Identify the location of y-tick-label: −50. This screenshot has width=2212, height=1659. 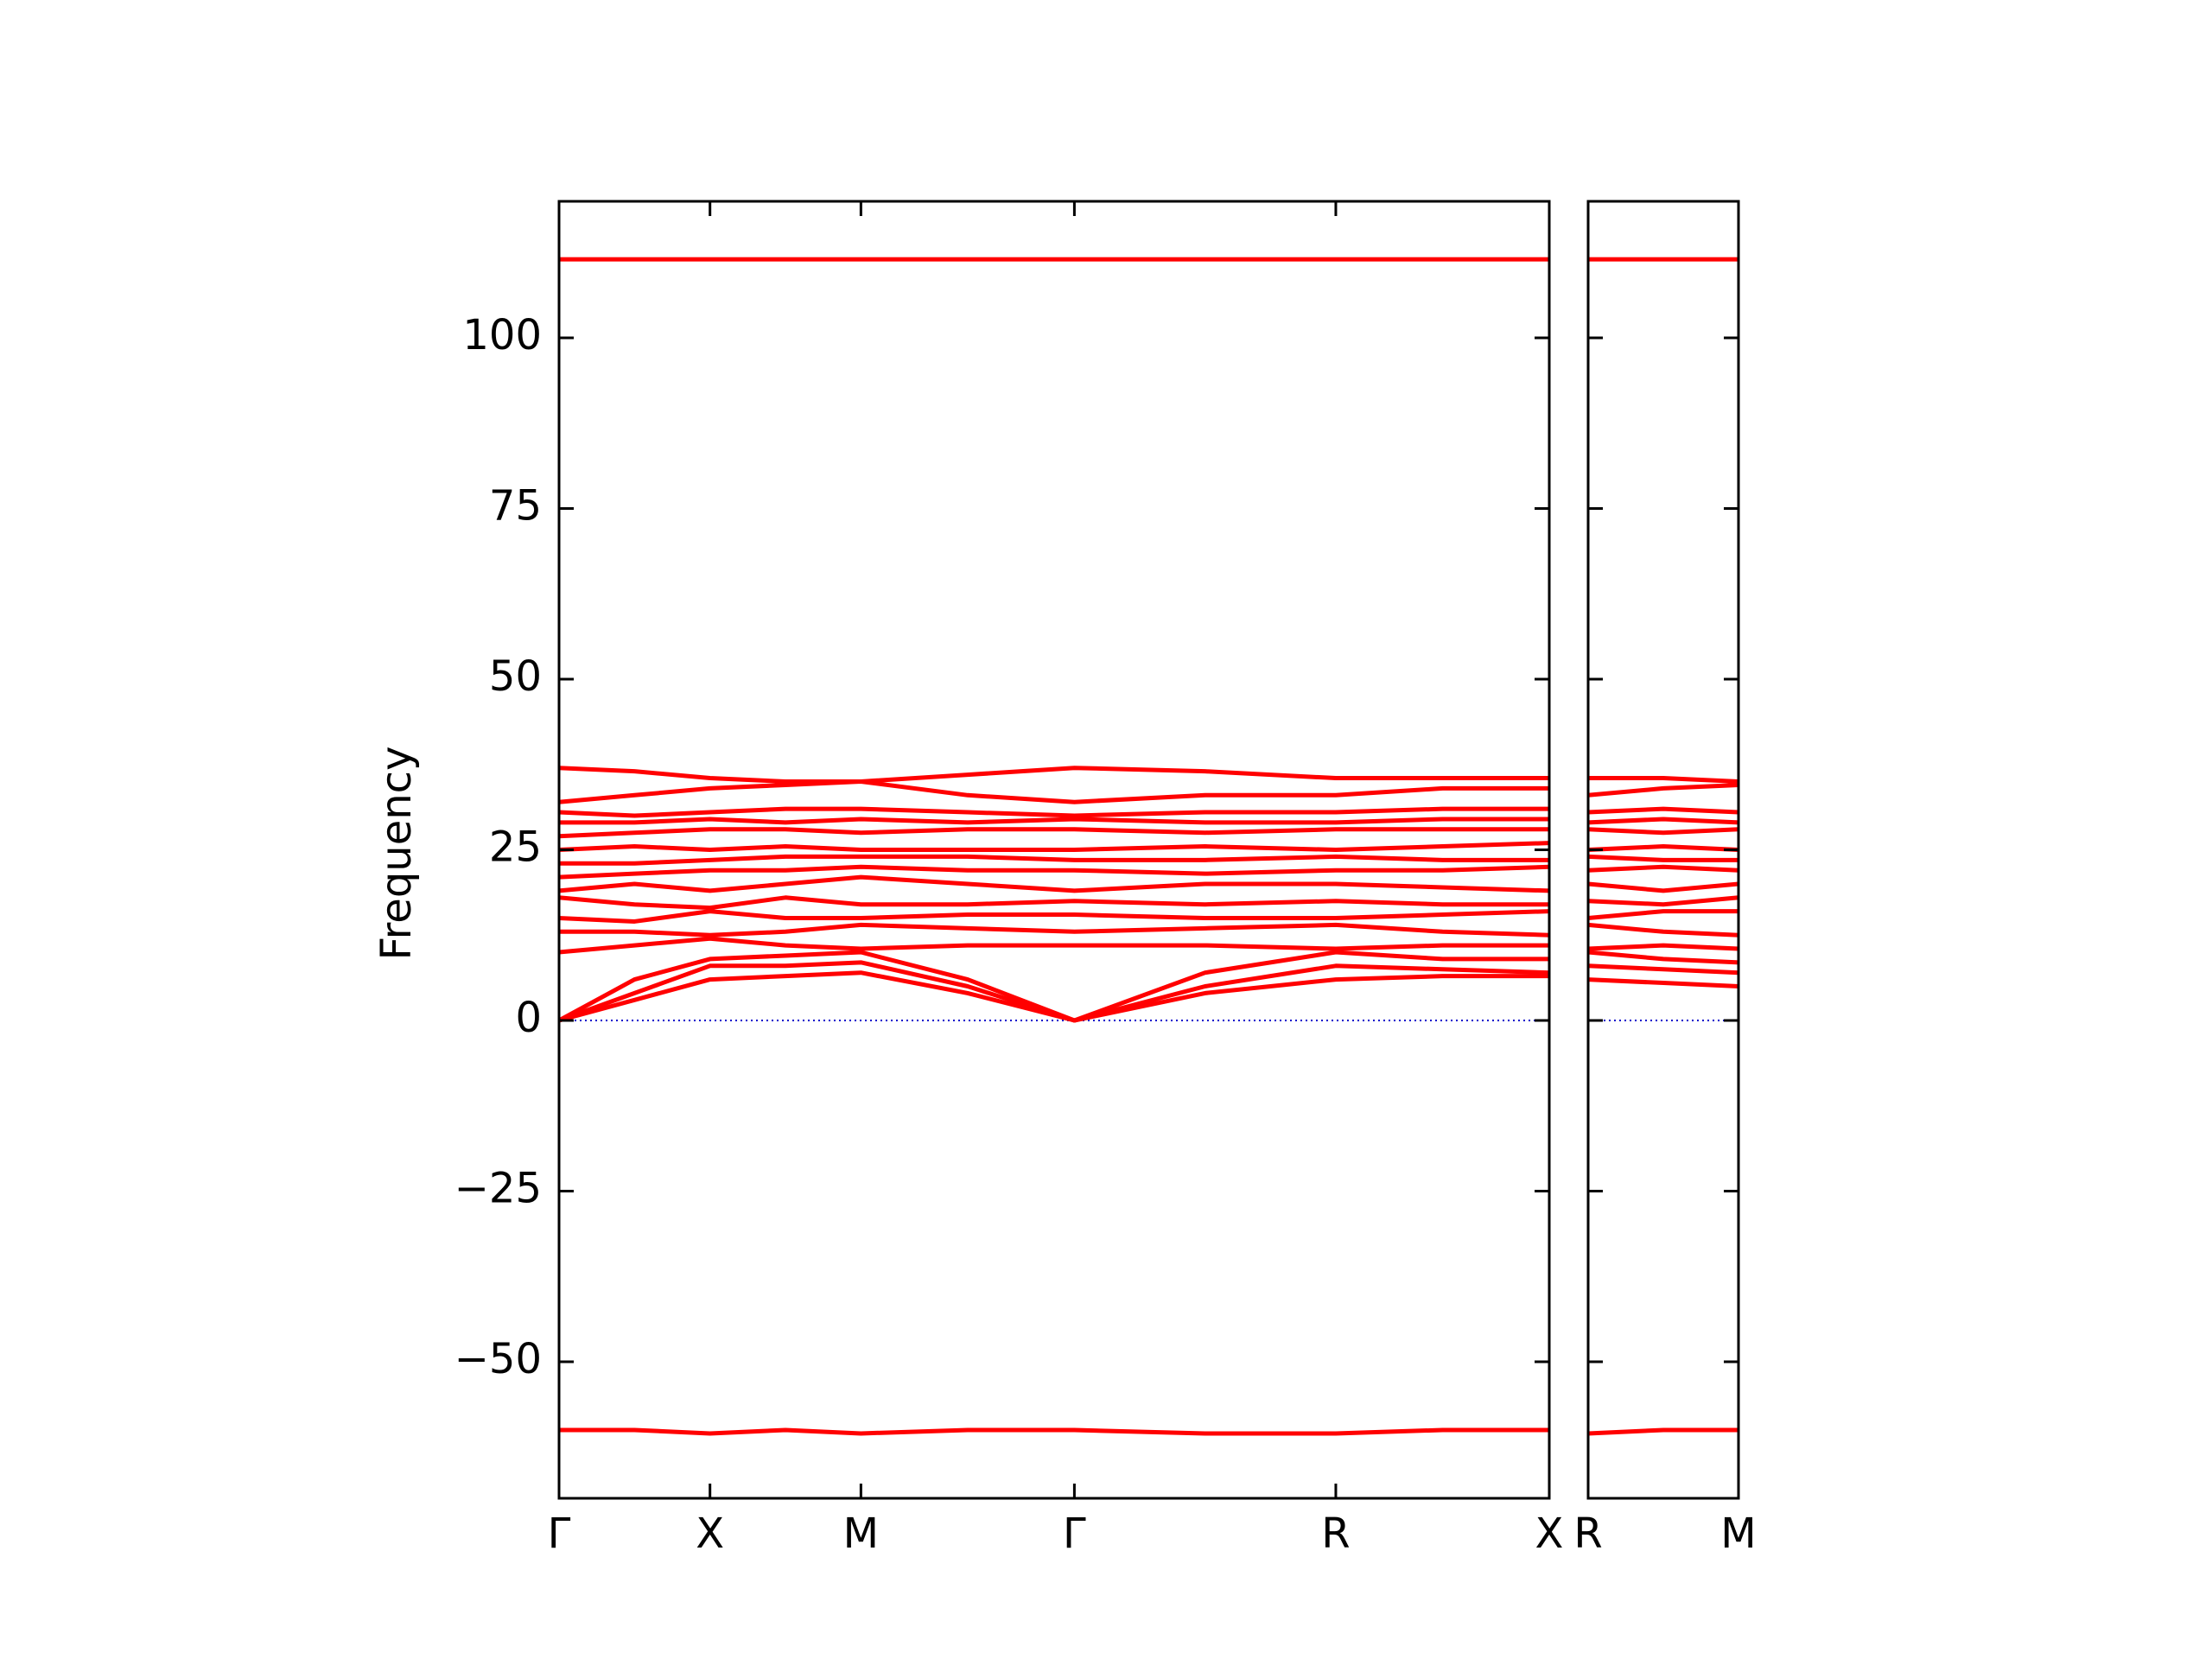
(498, 1359).